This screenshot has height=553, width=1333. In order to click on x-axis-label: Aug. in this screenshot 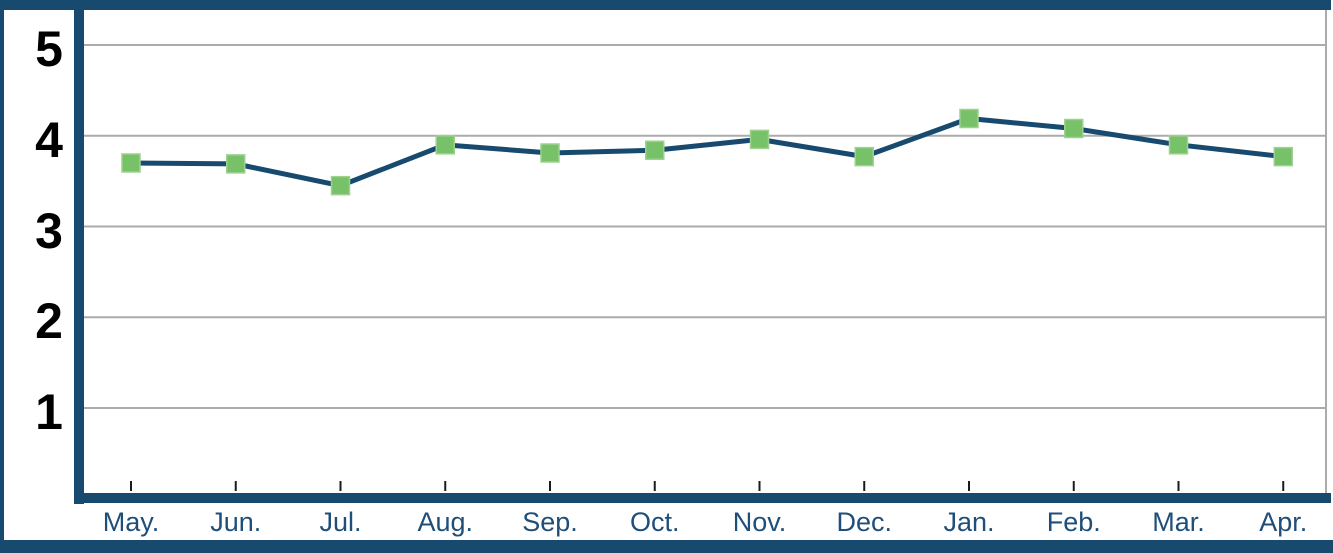, I will do `click(445, 522)`.